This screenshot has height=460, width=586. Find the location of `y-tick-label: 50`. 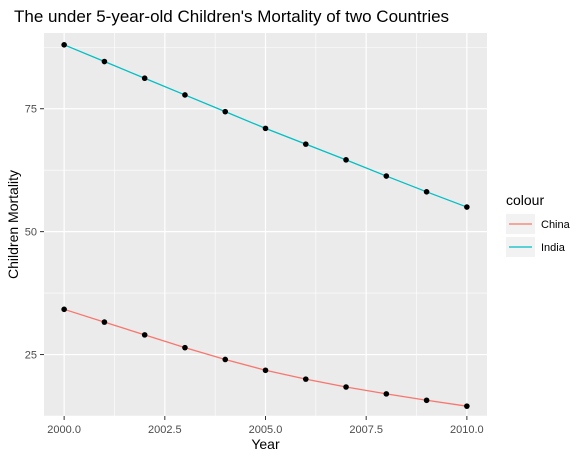

y-tick-label: 50 is located at coordinates (31, 233).